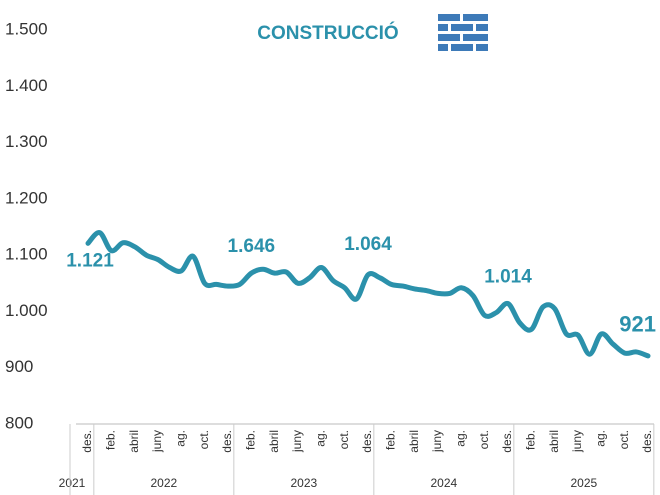  What do you see at coordinates (463, 34) in the screenshot?
I see `brick-icon` at bounding box center [463, 34].